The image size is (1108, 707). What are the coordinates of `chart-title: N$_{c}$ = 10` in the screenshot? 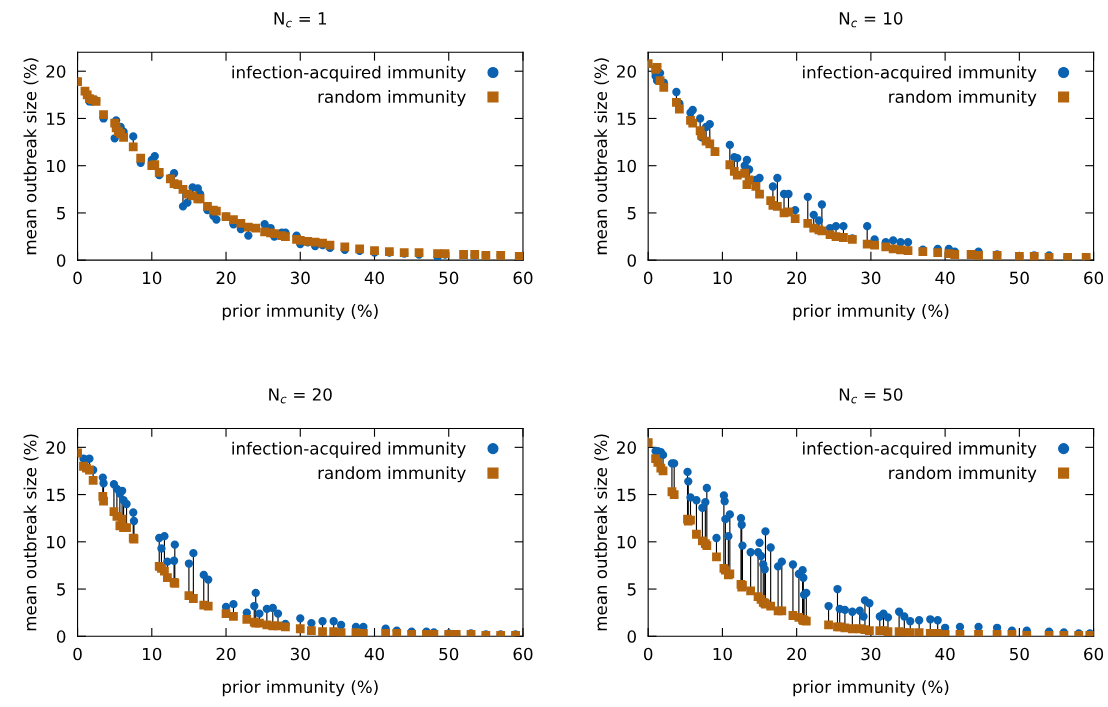 It's located at (871, 20).